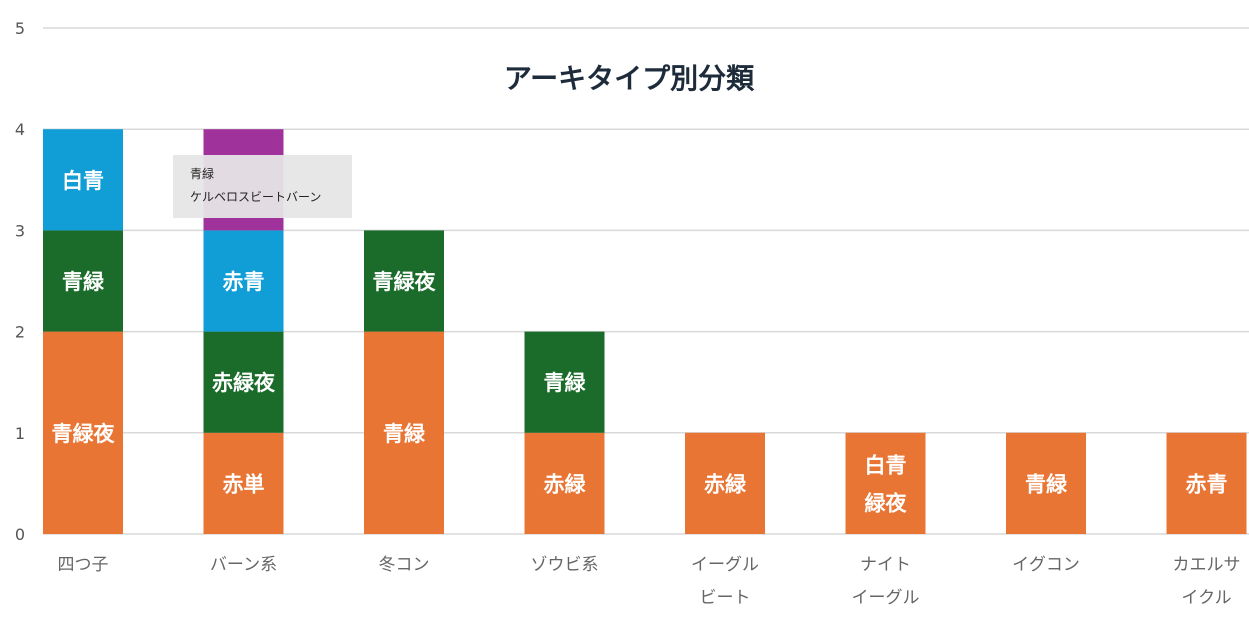 Image resolution: width=1249 pixels, height=619 pixels. What do you see at coordinates (885, 565) in the screenshot?
I see `x-tick-label: ナイト` at bounding box center [885, 565].